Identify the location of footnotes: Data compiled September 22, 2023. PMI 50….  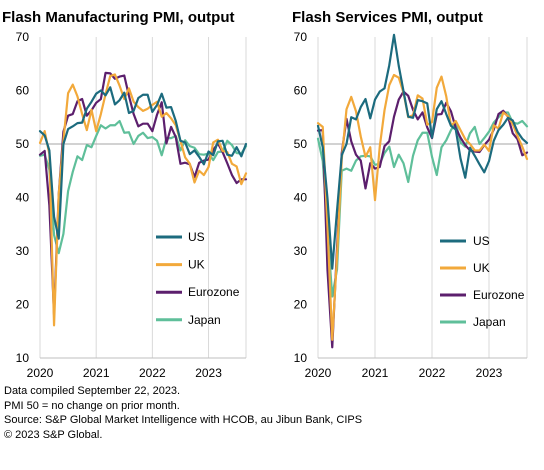
(272, 413).